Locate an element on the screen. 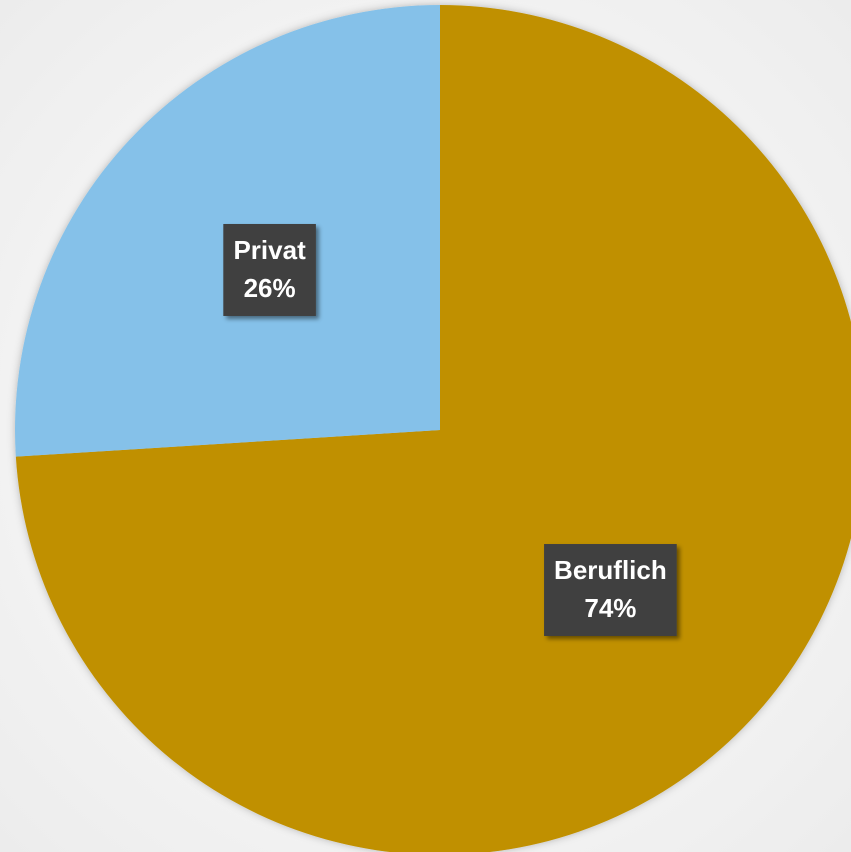 This screenshot has width=851, height=852. label-value: 26% is located at coordinates (270, 288).